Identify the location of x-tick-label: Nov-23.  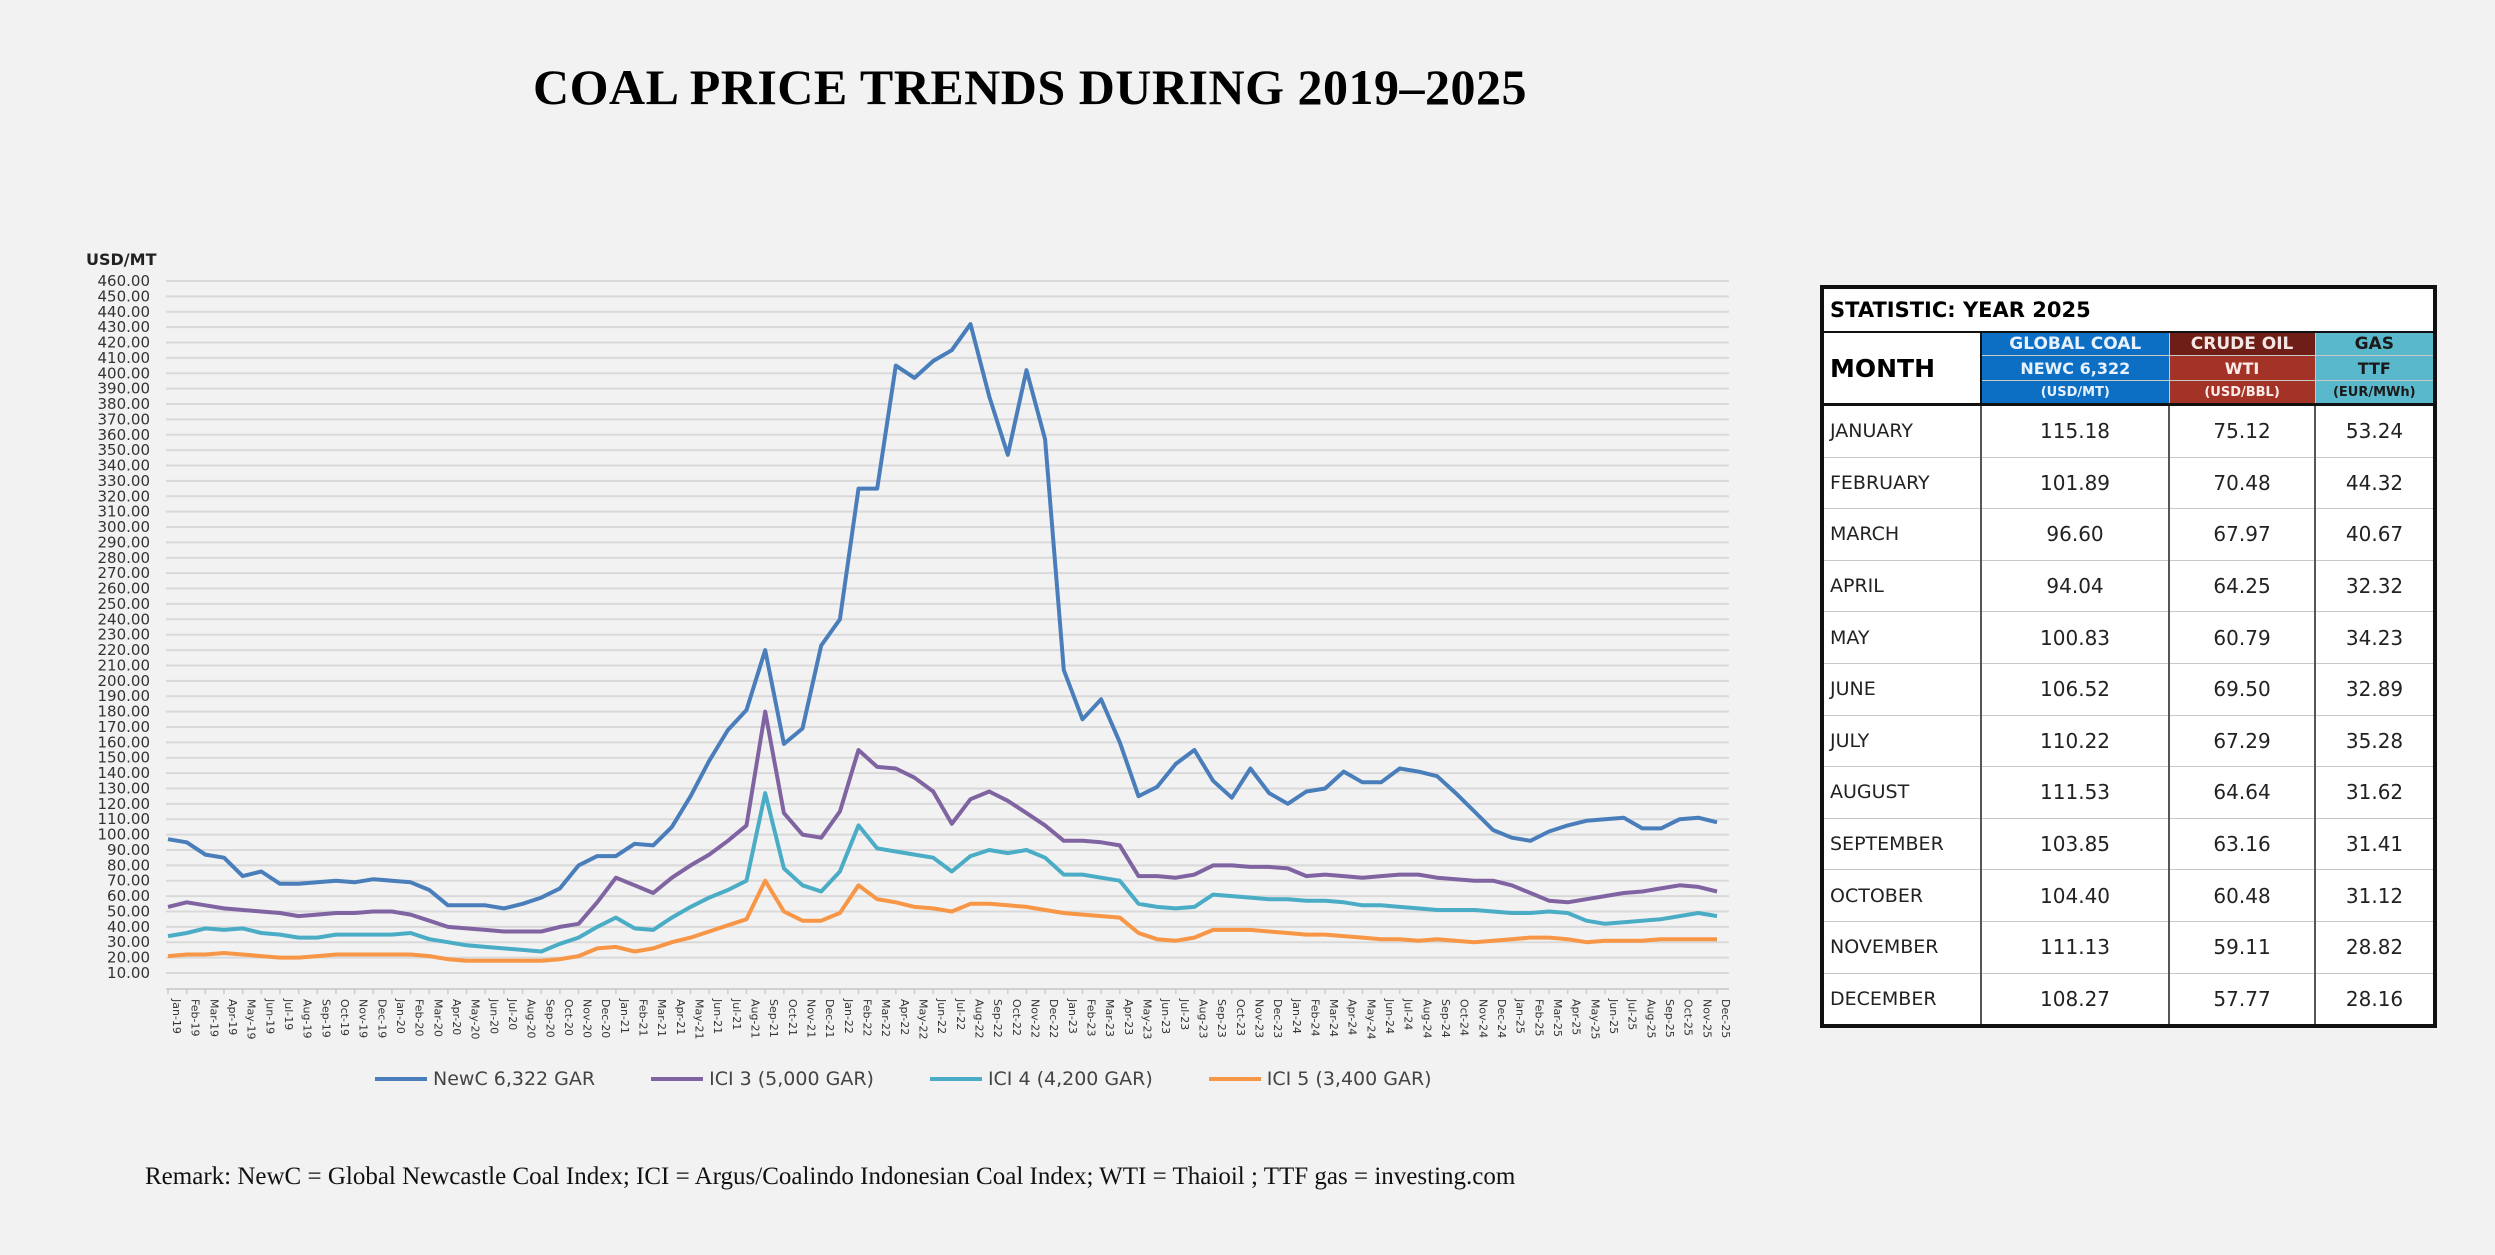
(1258, 1018).